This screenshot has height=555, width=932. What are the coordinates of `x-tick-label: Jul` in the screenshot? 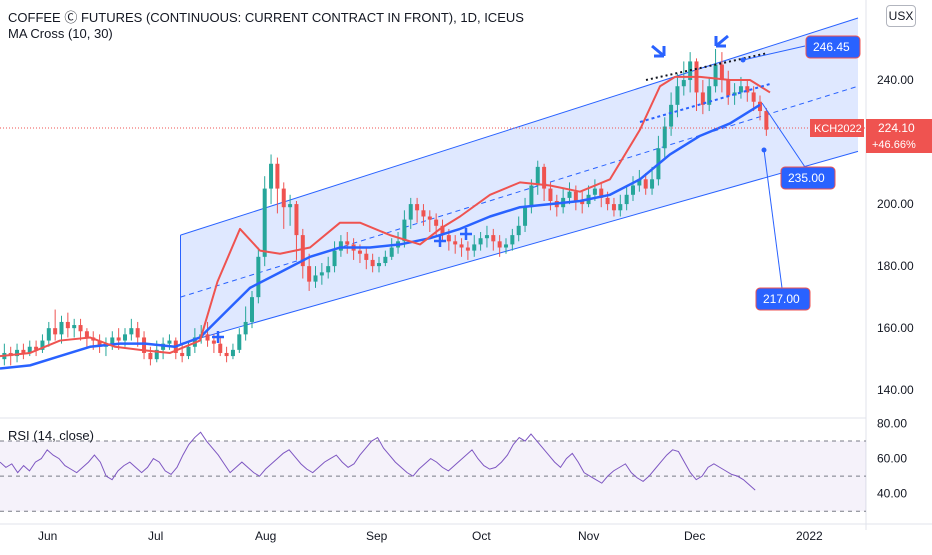 It's located at (155, 536).